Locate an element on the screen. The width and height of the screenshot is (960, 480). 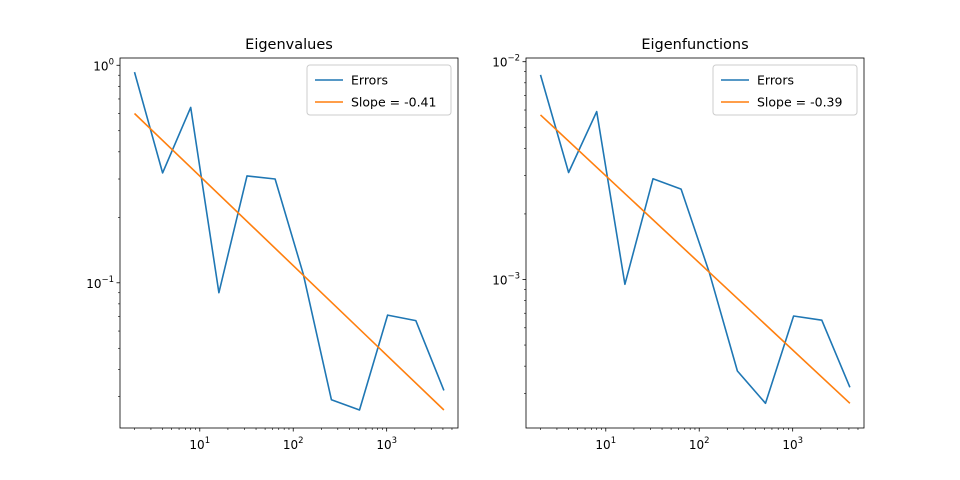
legend-label: Slope = -0.41 is located at coordinates (393, 102).